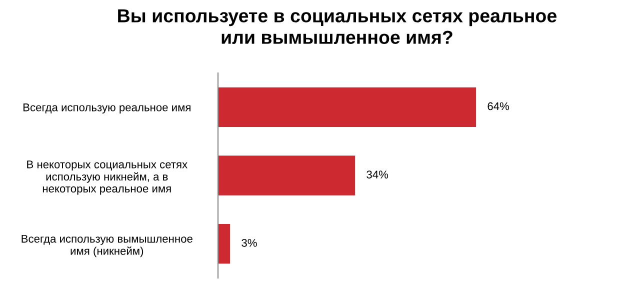 Image resolution: width=624 pixels, height=288 pixels. Describe the element at coordinates (249, 242) in the screenshot. I see `data-label: 3%` at that location.